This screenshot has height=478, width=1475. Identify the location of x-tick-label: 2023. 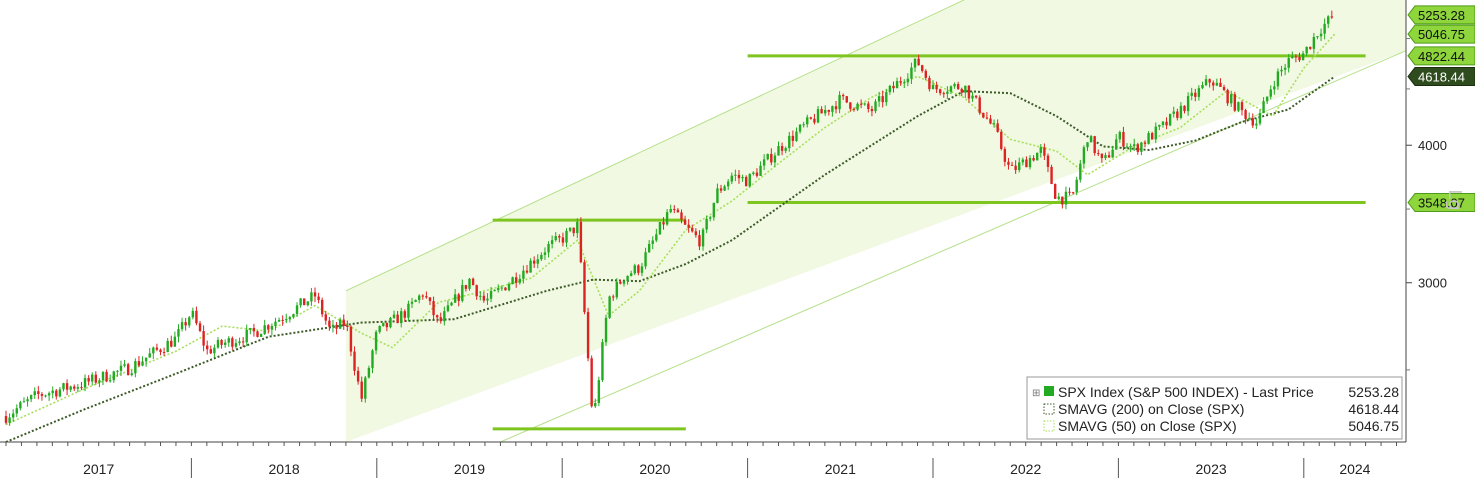
(1211, 469).